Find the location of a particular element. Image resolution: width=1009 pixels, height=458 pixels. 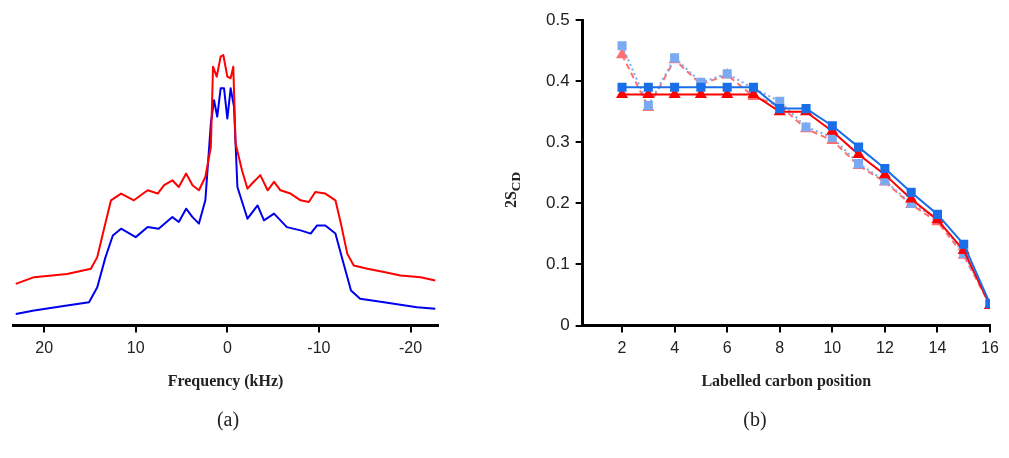

y-tick-label: 0.4 is located at coordinates (557, 80).